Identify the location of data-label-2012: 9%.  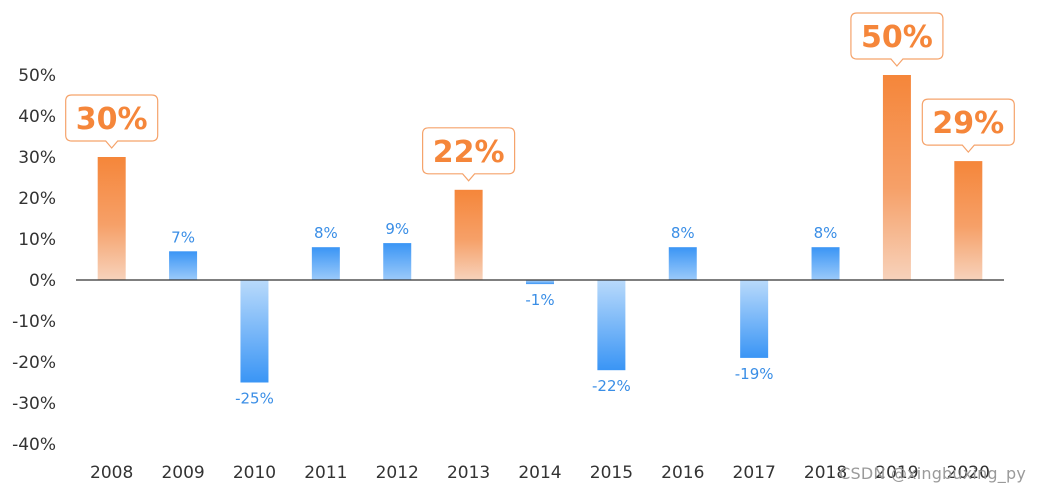
(397, 229).